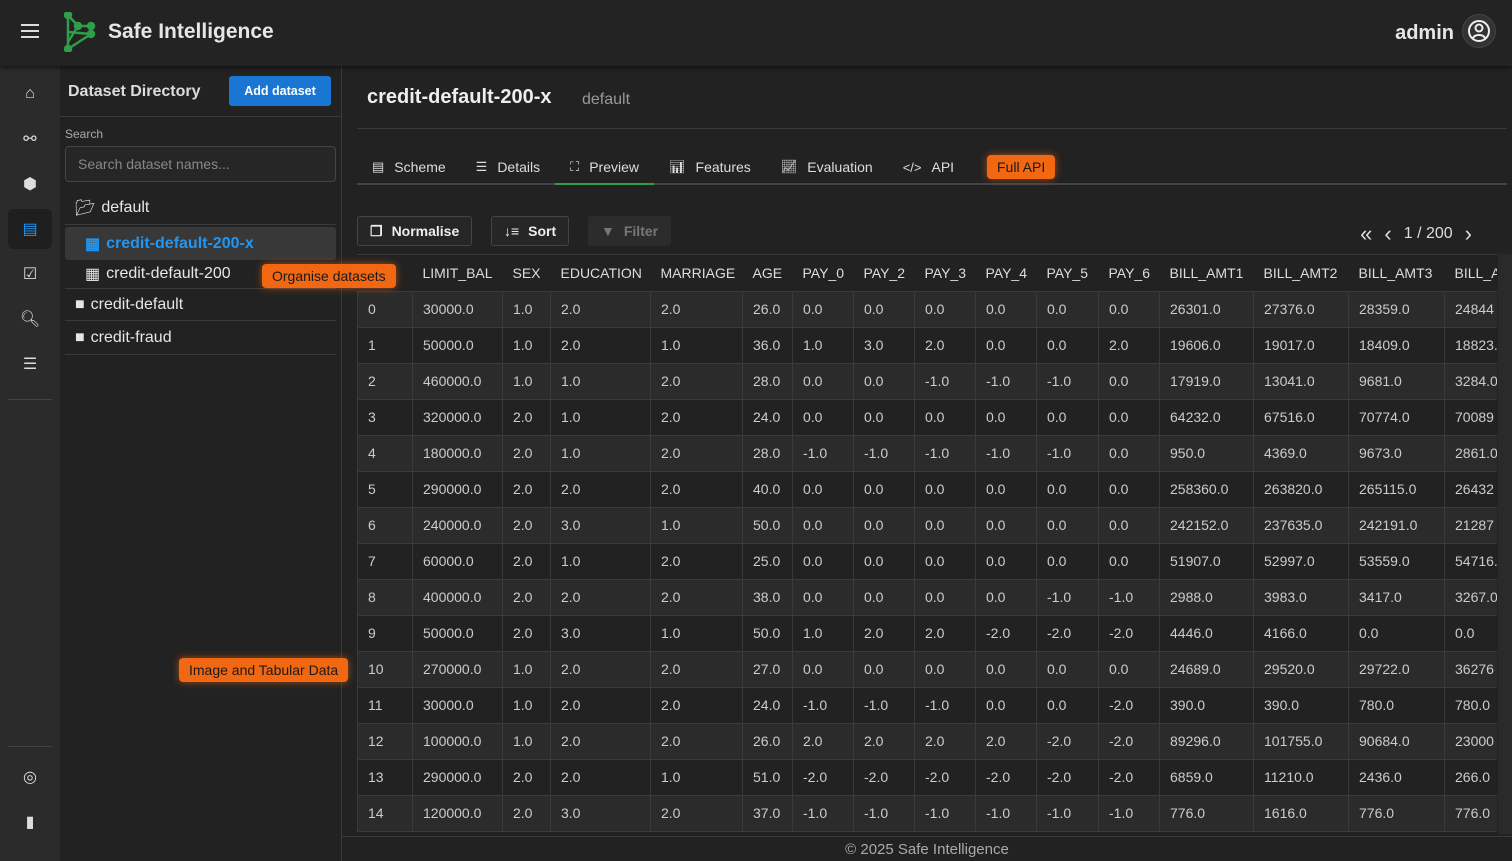  I want to click on tree-folder-default: 📂︎ default, so click(200, 208).